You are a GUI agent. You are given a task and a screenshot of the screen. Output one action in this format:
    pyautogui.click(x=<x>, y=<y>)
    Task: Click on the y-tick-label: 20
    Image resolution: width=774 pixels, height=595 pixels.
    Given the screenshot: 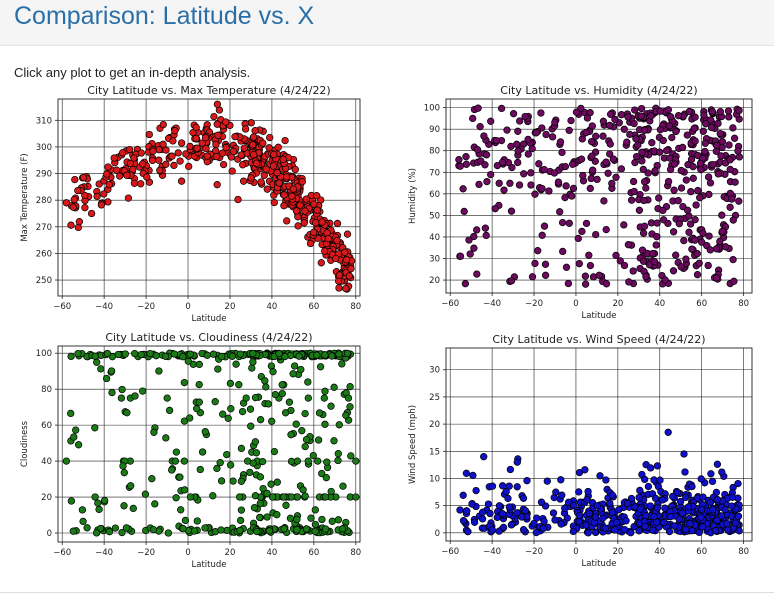 What is the action you would take?
    pyautogui.click(x=46, y=498)
    